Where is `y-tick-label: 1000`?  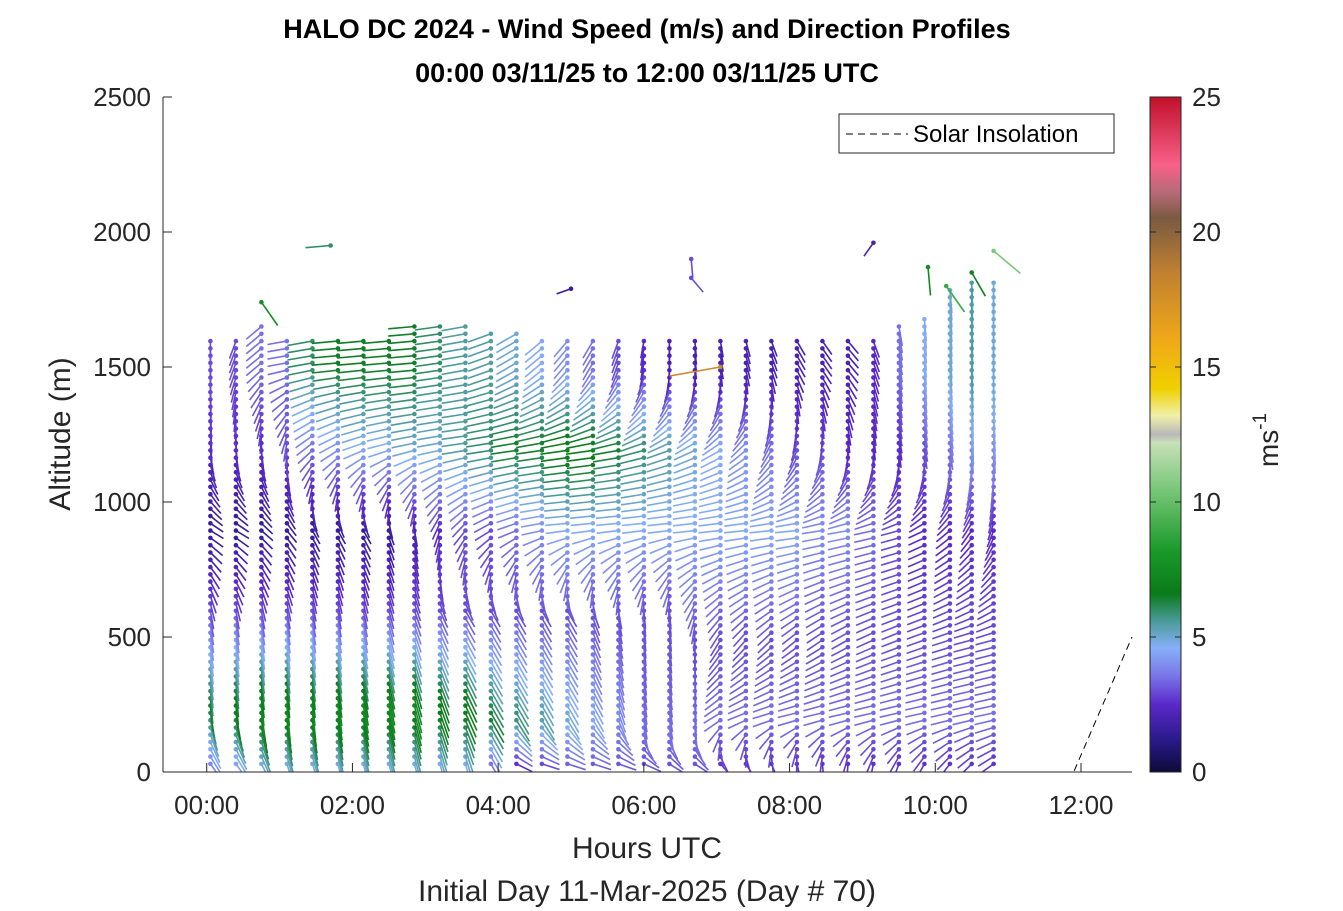 y-tick-label: 1000 is located at coordinates (122, 502).